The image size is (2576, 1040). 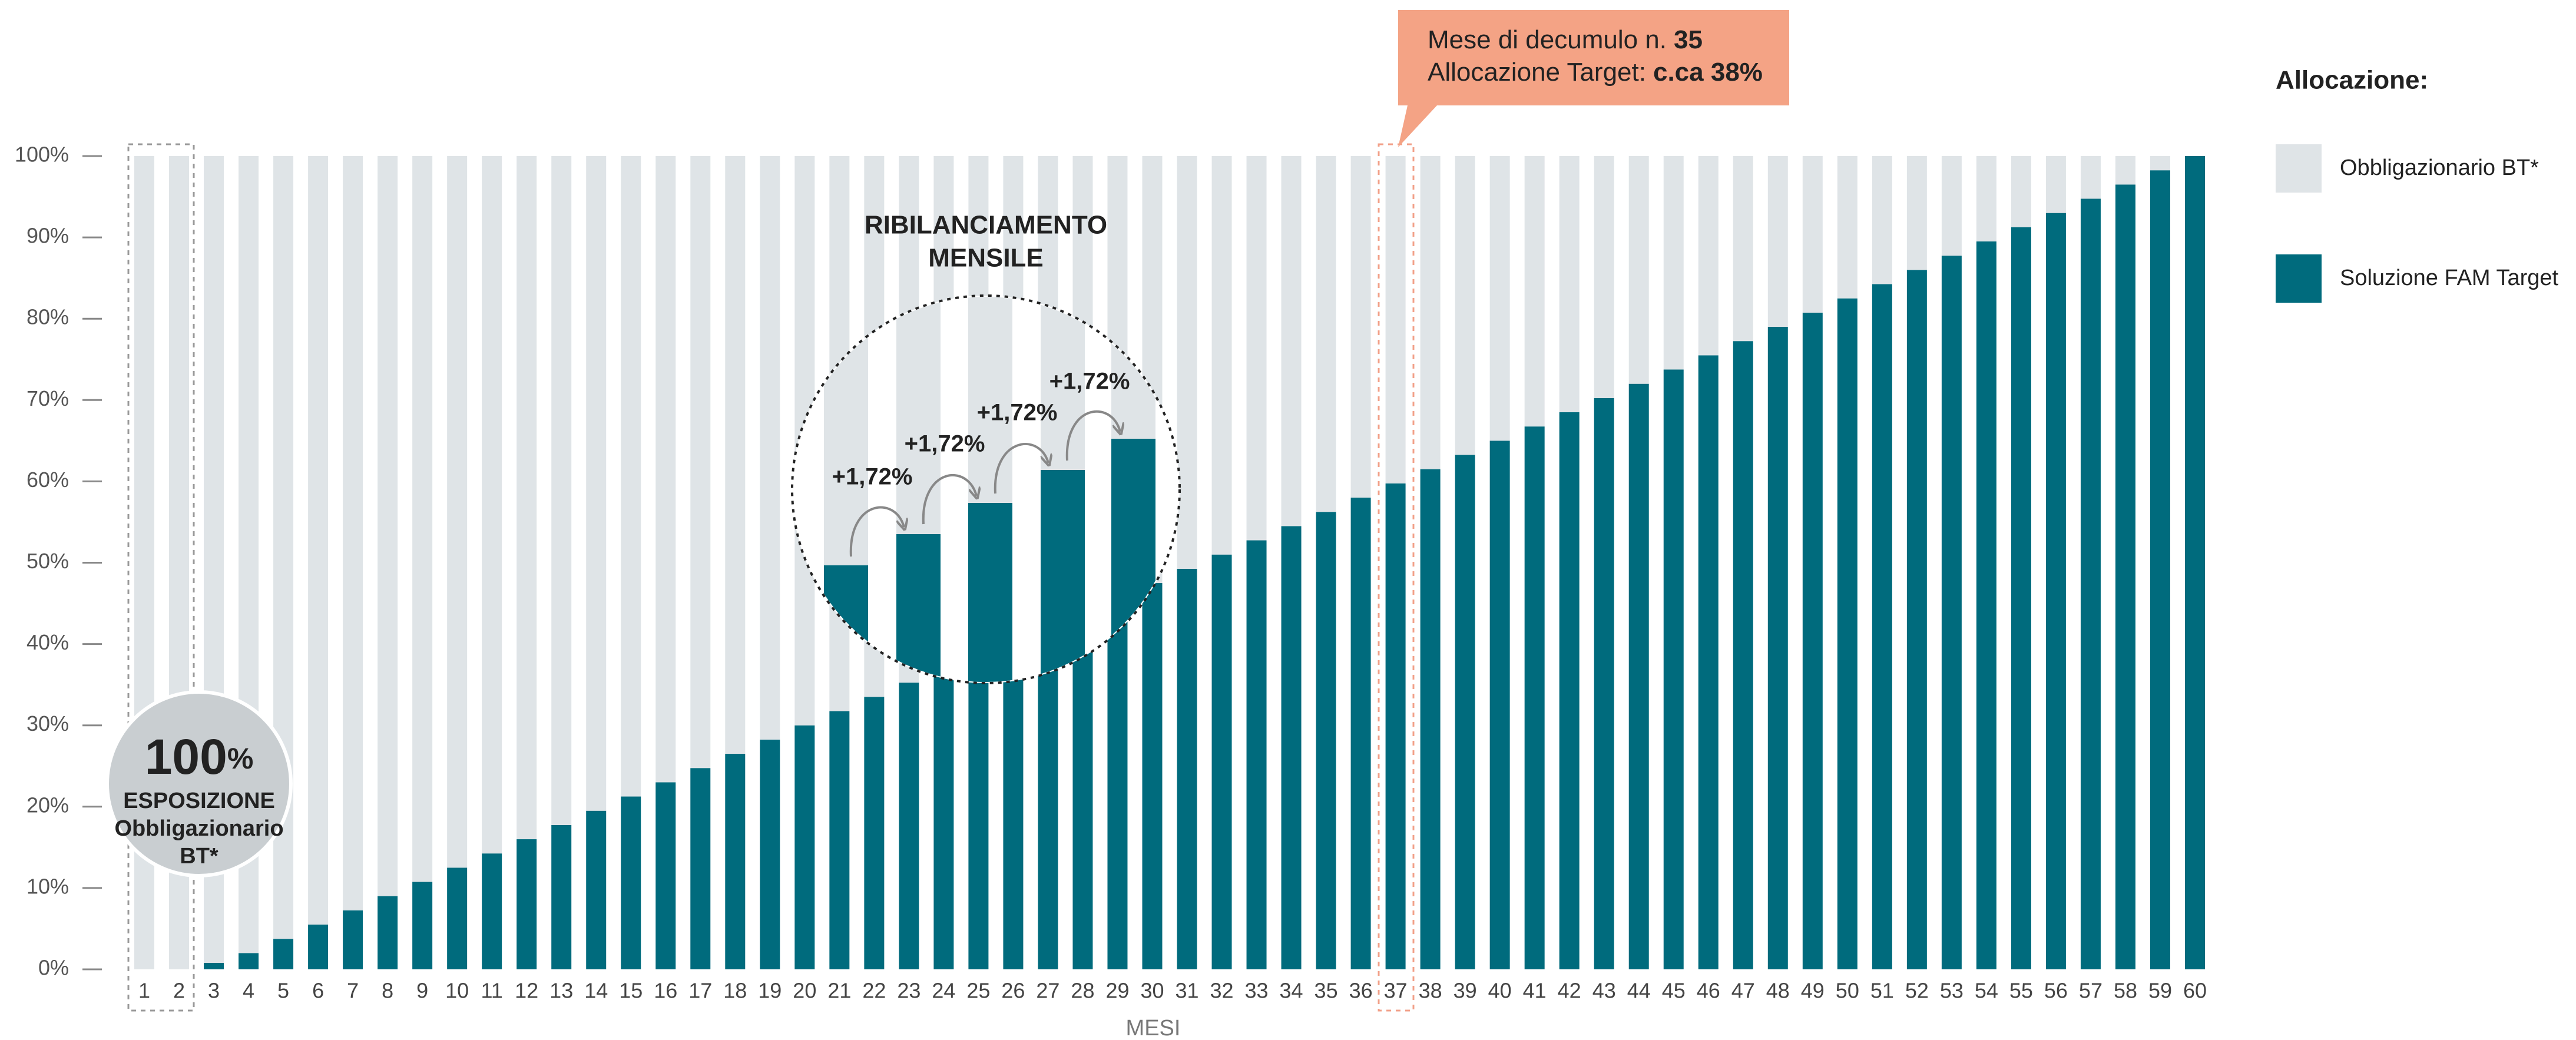 I want to click on y-tick-label: 30%, so click(x=48, y=723).